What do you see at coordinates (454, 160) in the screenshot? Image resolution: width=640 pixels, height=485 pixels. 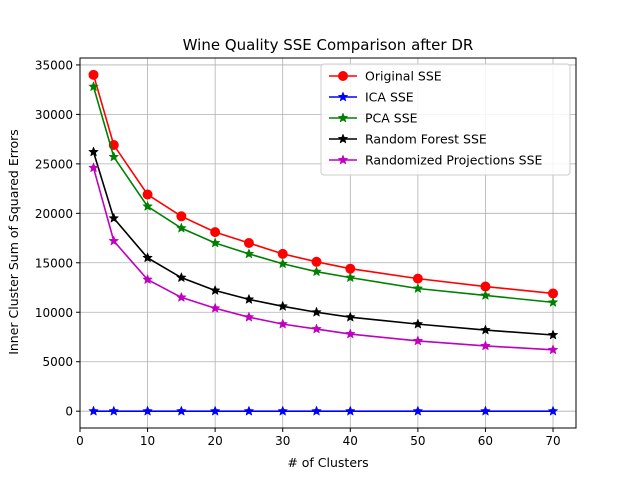 I see `legend-label: Randomized Projections SSE` at bounding box center [454, 160].